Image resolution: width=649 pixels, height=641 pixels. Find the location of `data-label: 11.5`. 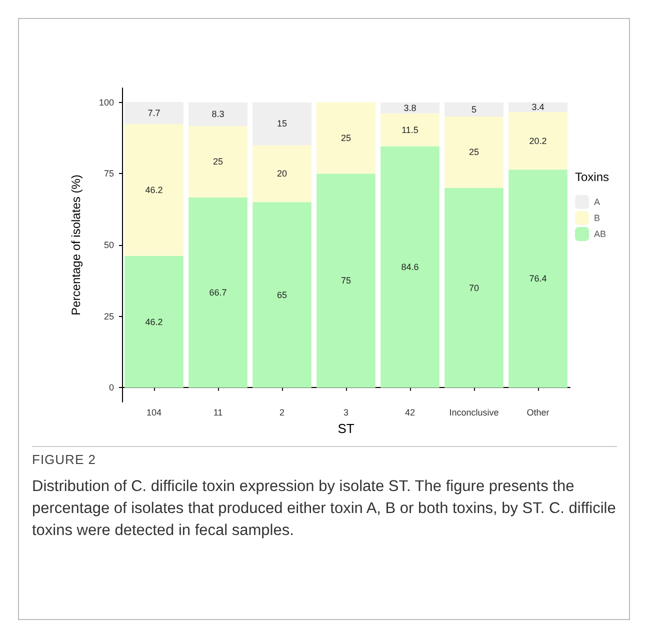

data-label: 11.5 is located at coordinates (410, 129).